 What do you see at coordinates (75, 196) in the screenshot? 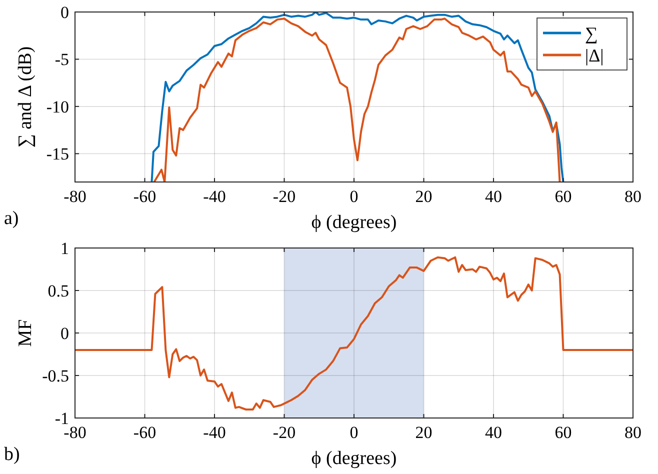
I see `x-tick-label: -80` at bounding box center [75, 196].